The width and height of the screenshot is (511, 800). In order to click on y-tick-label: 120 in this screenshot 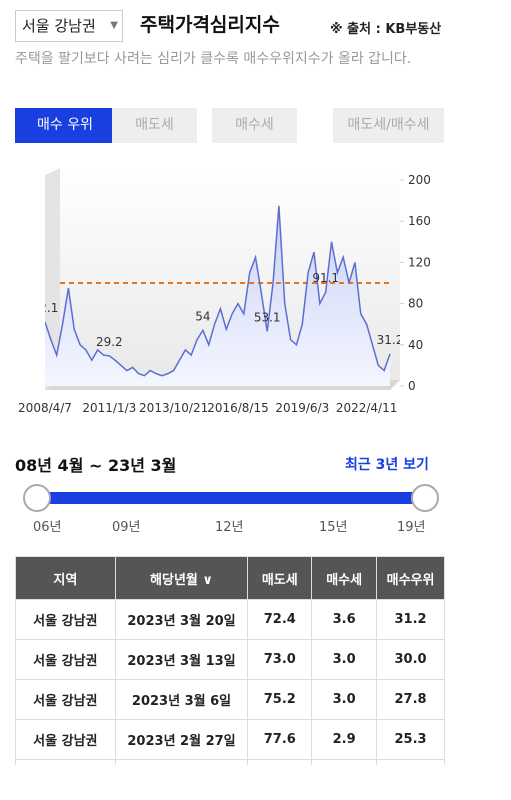, I will do `click(419, 262)`.